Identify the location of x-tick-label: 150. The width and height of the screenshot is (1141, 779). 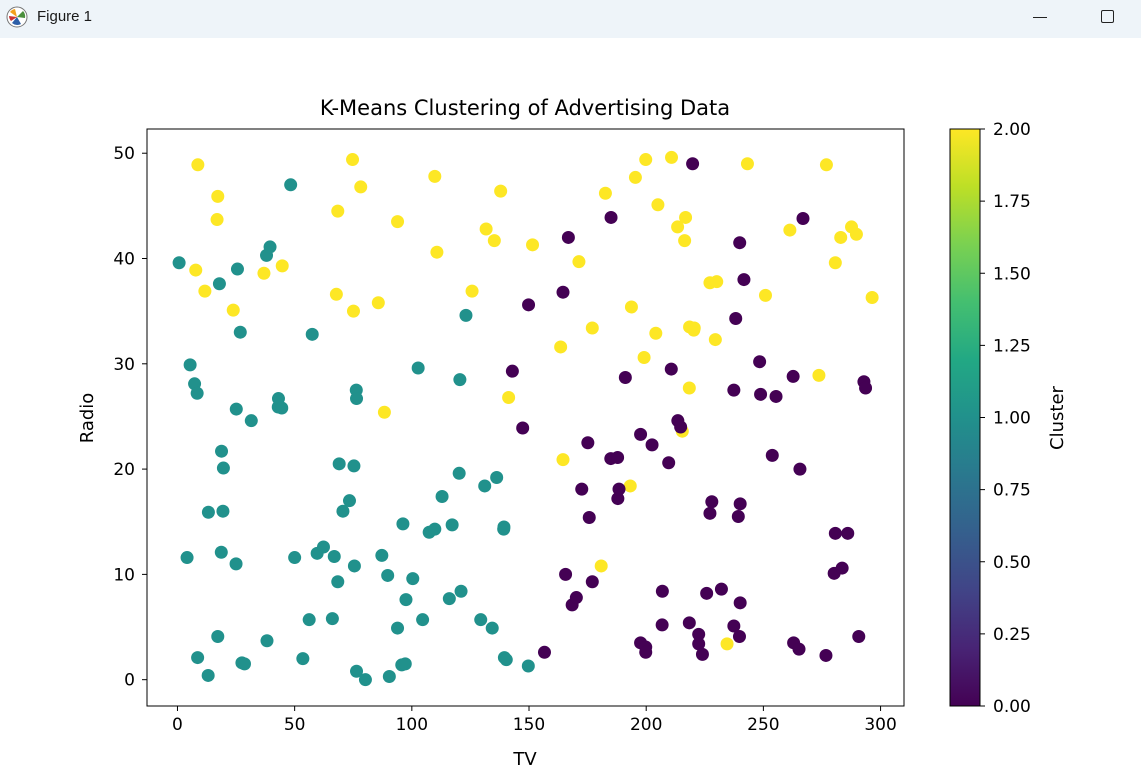
(529, 725).